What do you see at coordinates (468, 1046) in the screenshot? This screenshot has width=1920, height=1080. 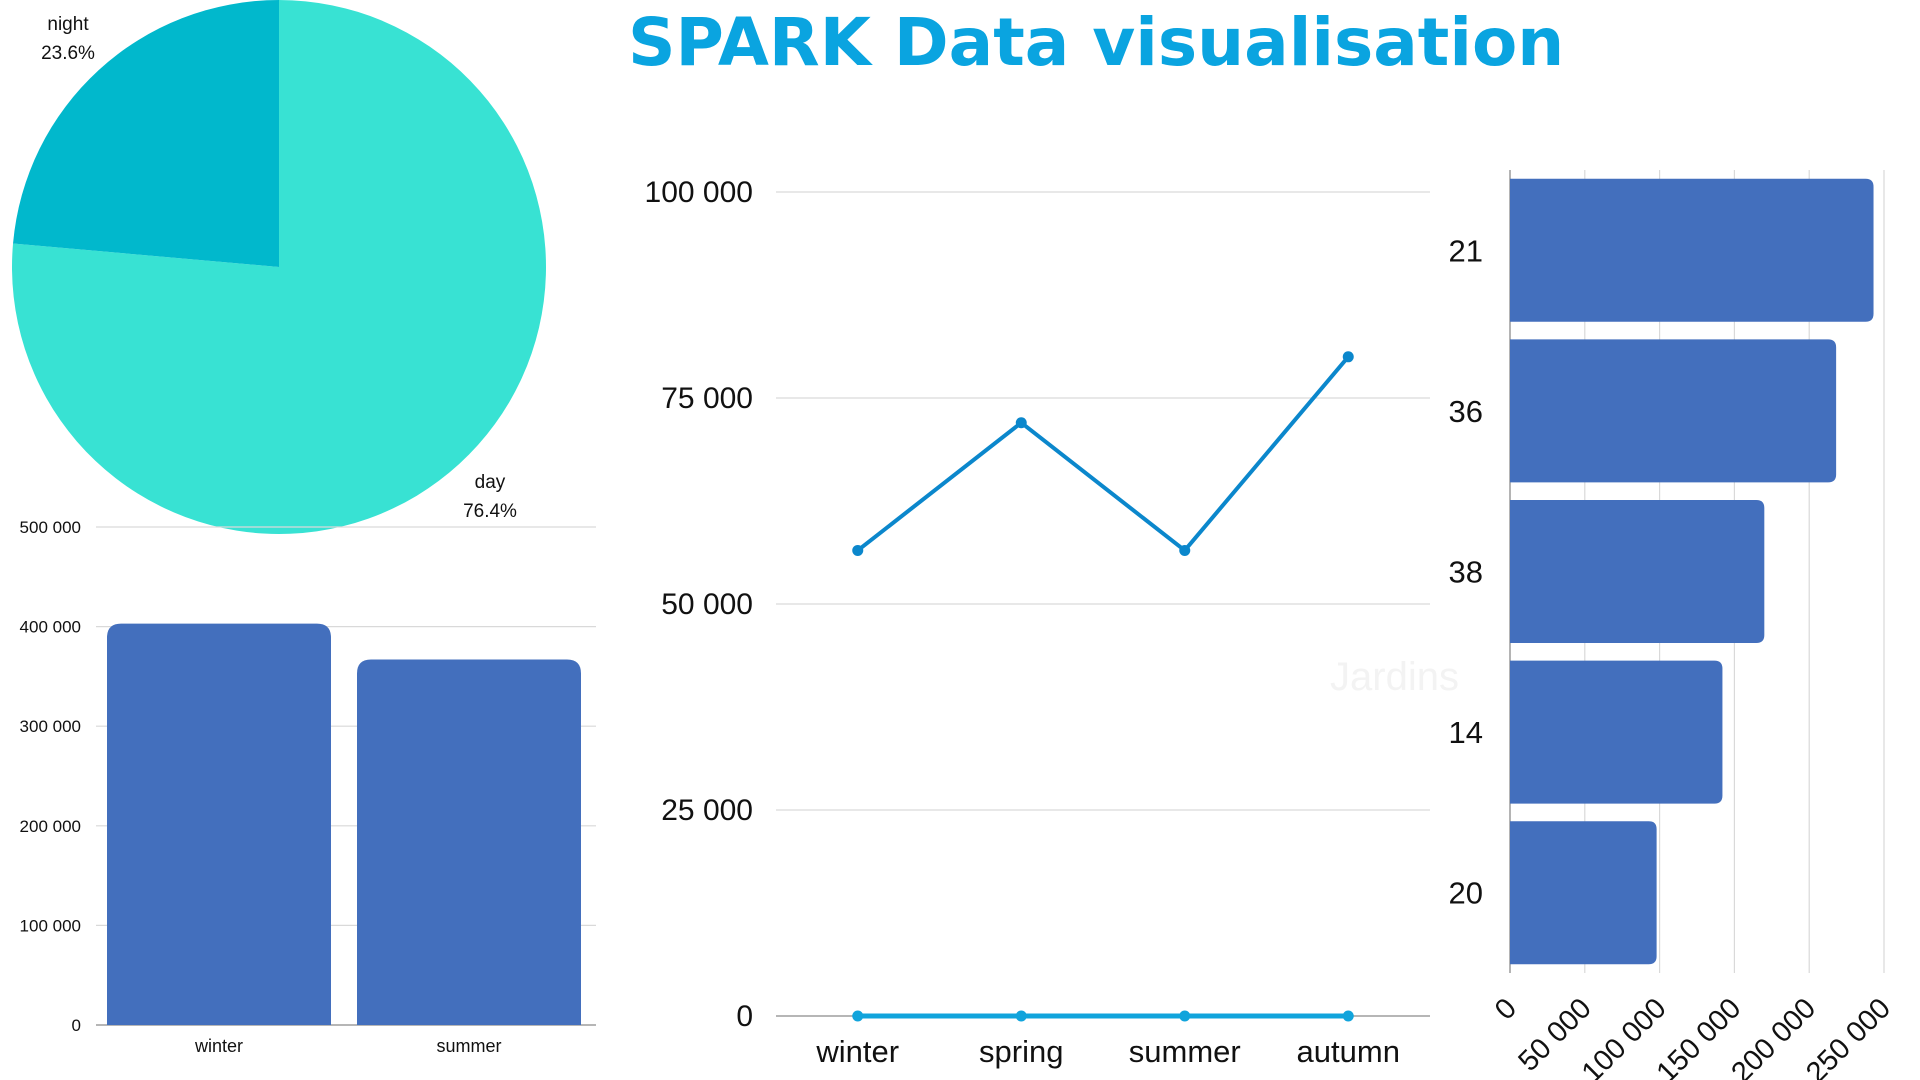 I see `bar-xtick-label: summer` at bounding box center [468, 1046].